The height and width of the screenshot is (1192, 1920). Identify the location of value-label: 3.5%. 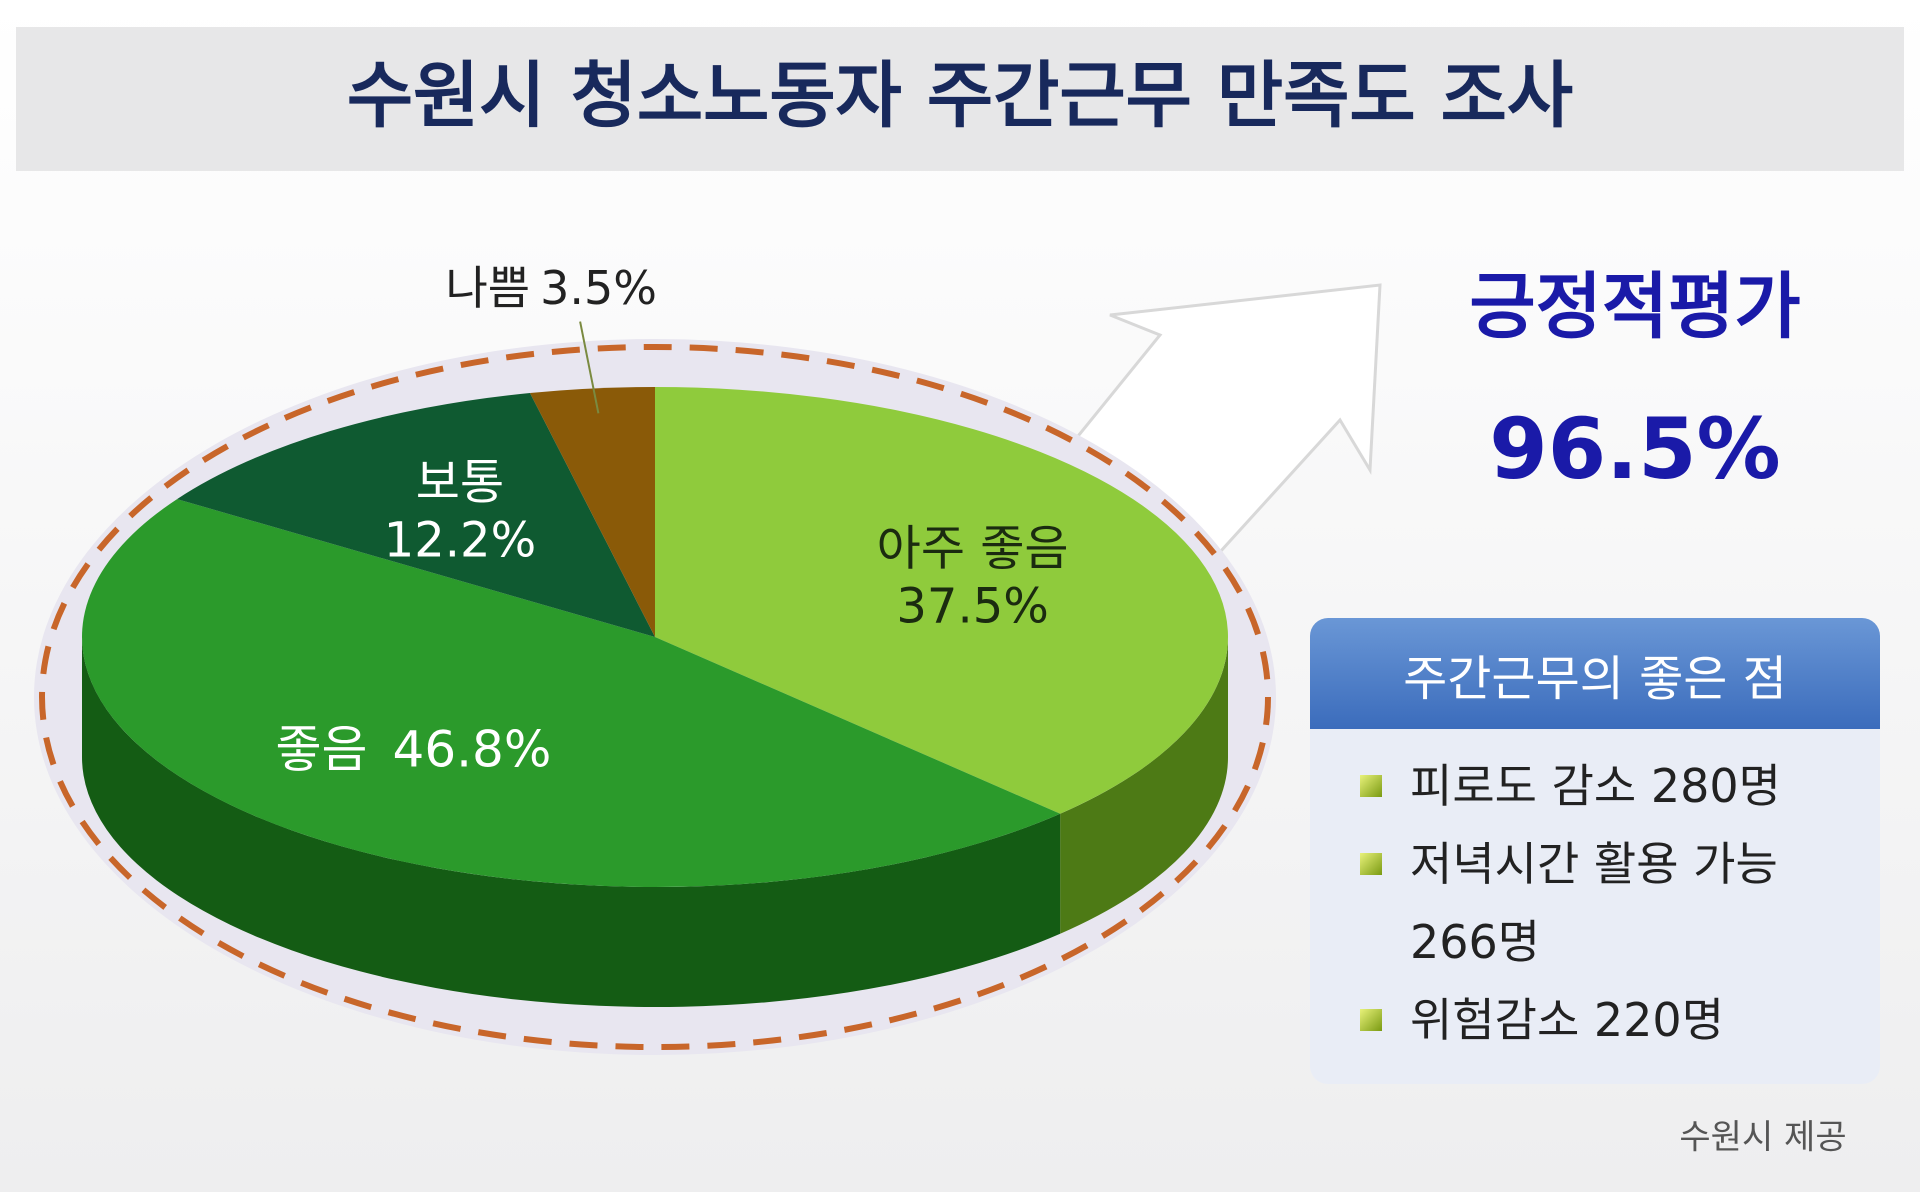
(598, 288).